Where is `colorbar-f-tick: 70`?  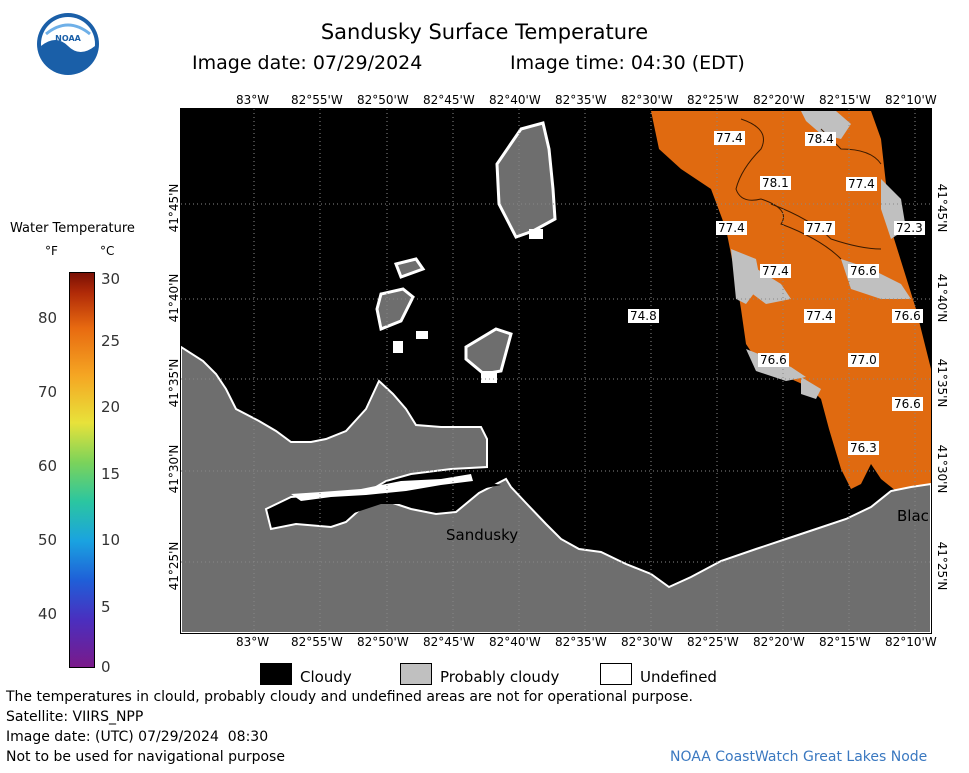 colorbar-f-tick: 70 is located at coordinates (48, 392).